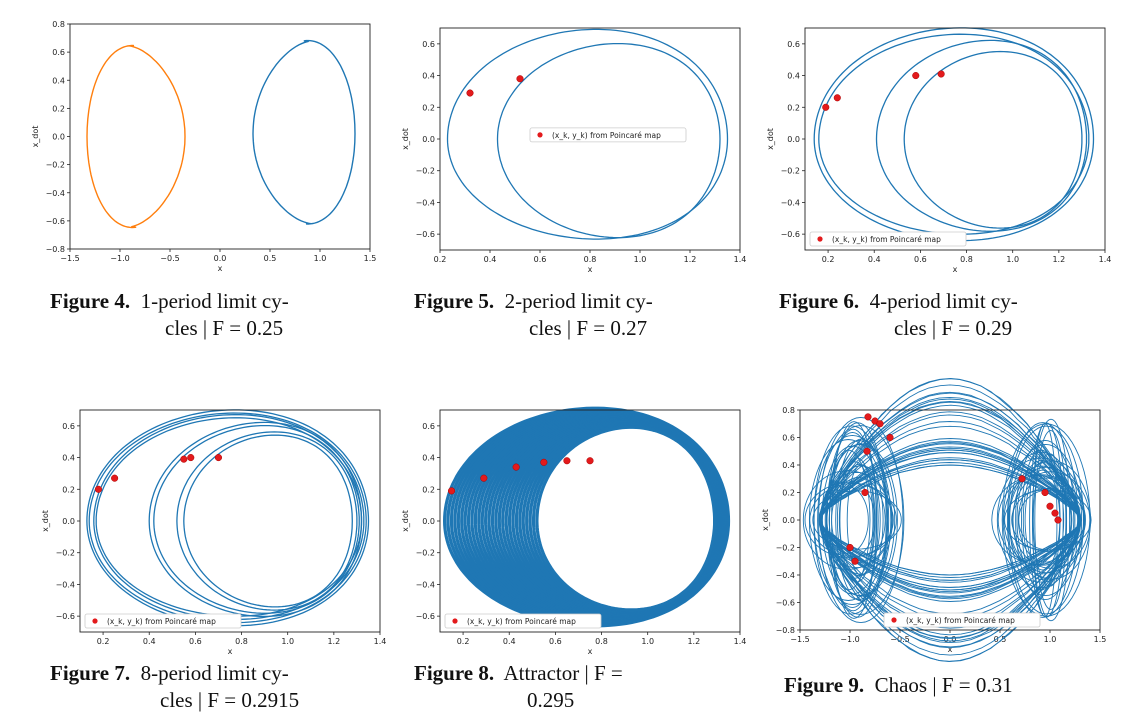 This screenshot has height=716, width=1132. I want to click on figure-6-label: Figure 6., so click(819, 301).